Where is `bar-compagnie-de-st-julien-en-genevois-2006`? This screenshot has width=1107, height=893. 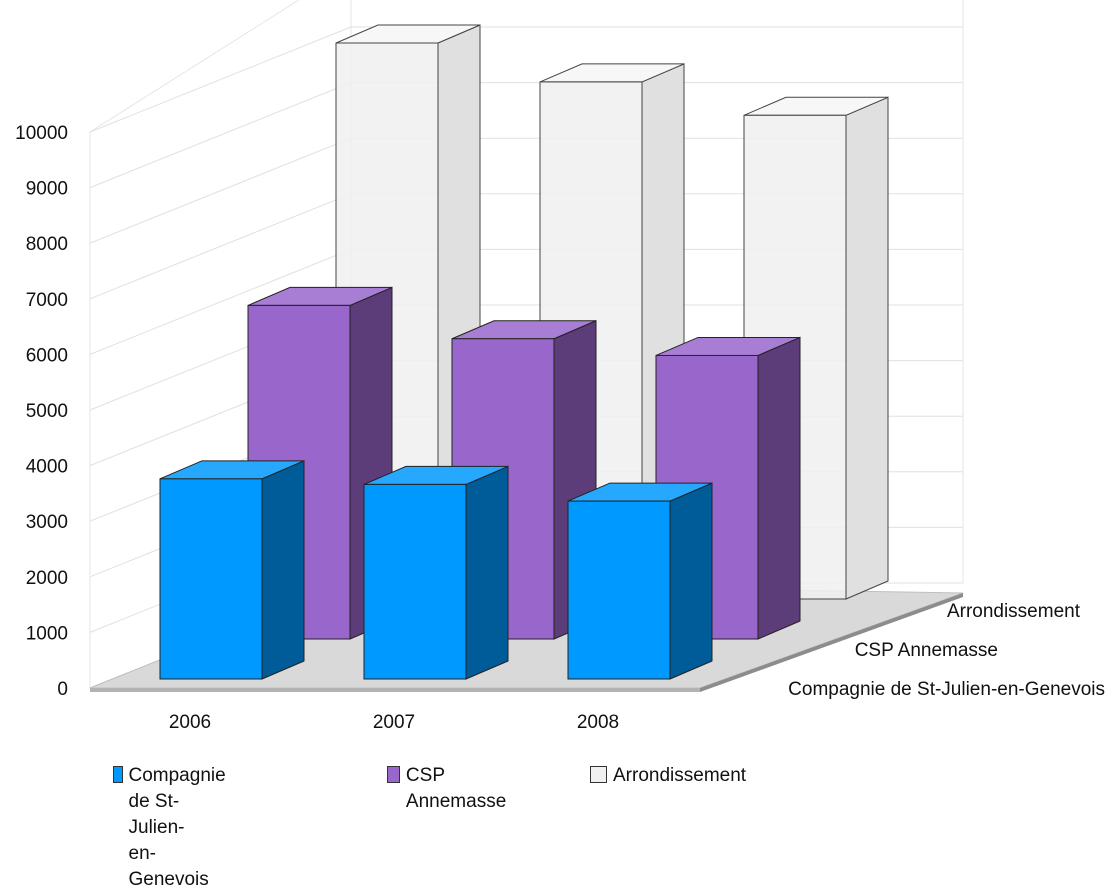 bar-compagnie-de-st-julien-en-genevois-2006 is located at coordinates (211, 579).